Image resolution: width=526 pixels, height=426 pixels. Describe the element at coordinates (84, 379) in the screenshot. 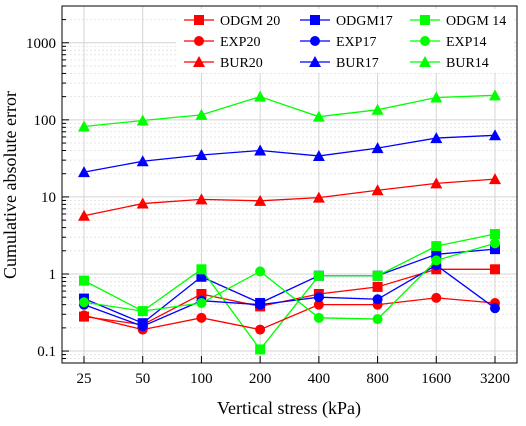

I see `x-tick-label: 25` at that location.